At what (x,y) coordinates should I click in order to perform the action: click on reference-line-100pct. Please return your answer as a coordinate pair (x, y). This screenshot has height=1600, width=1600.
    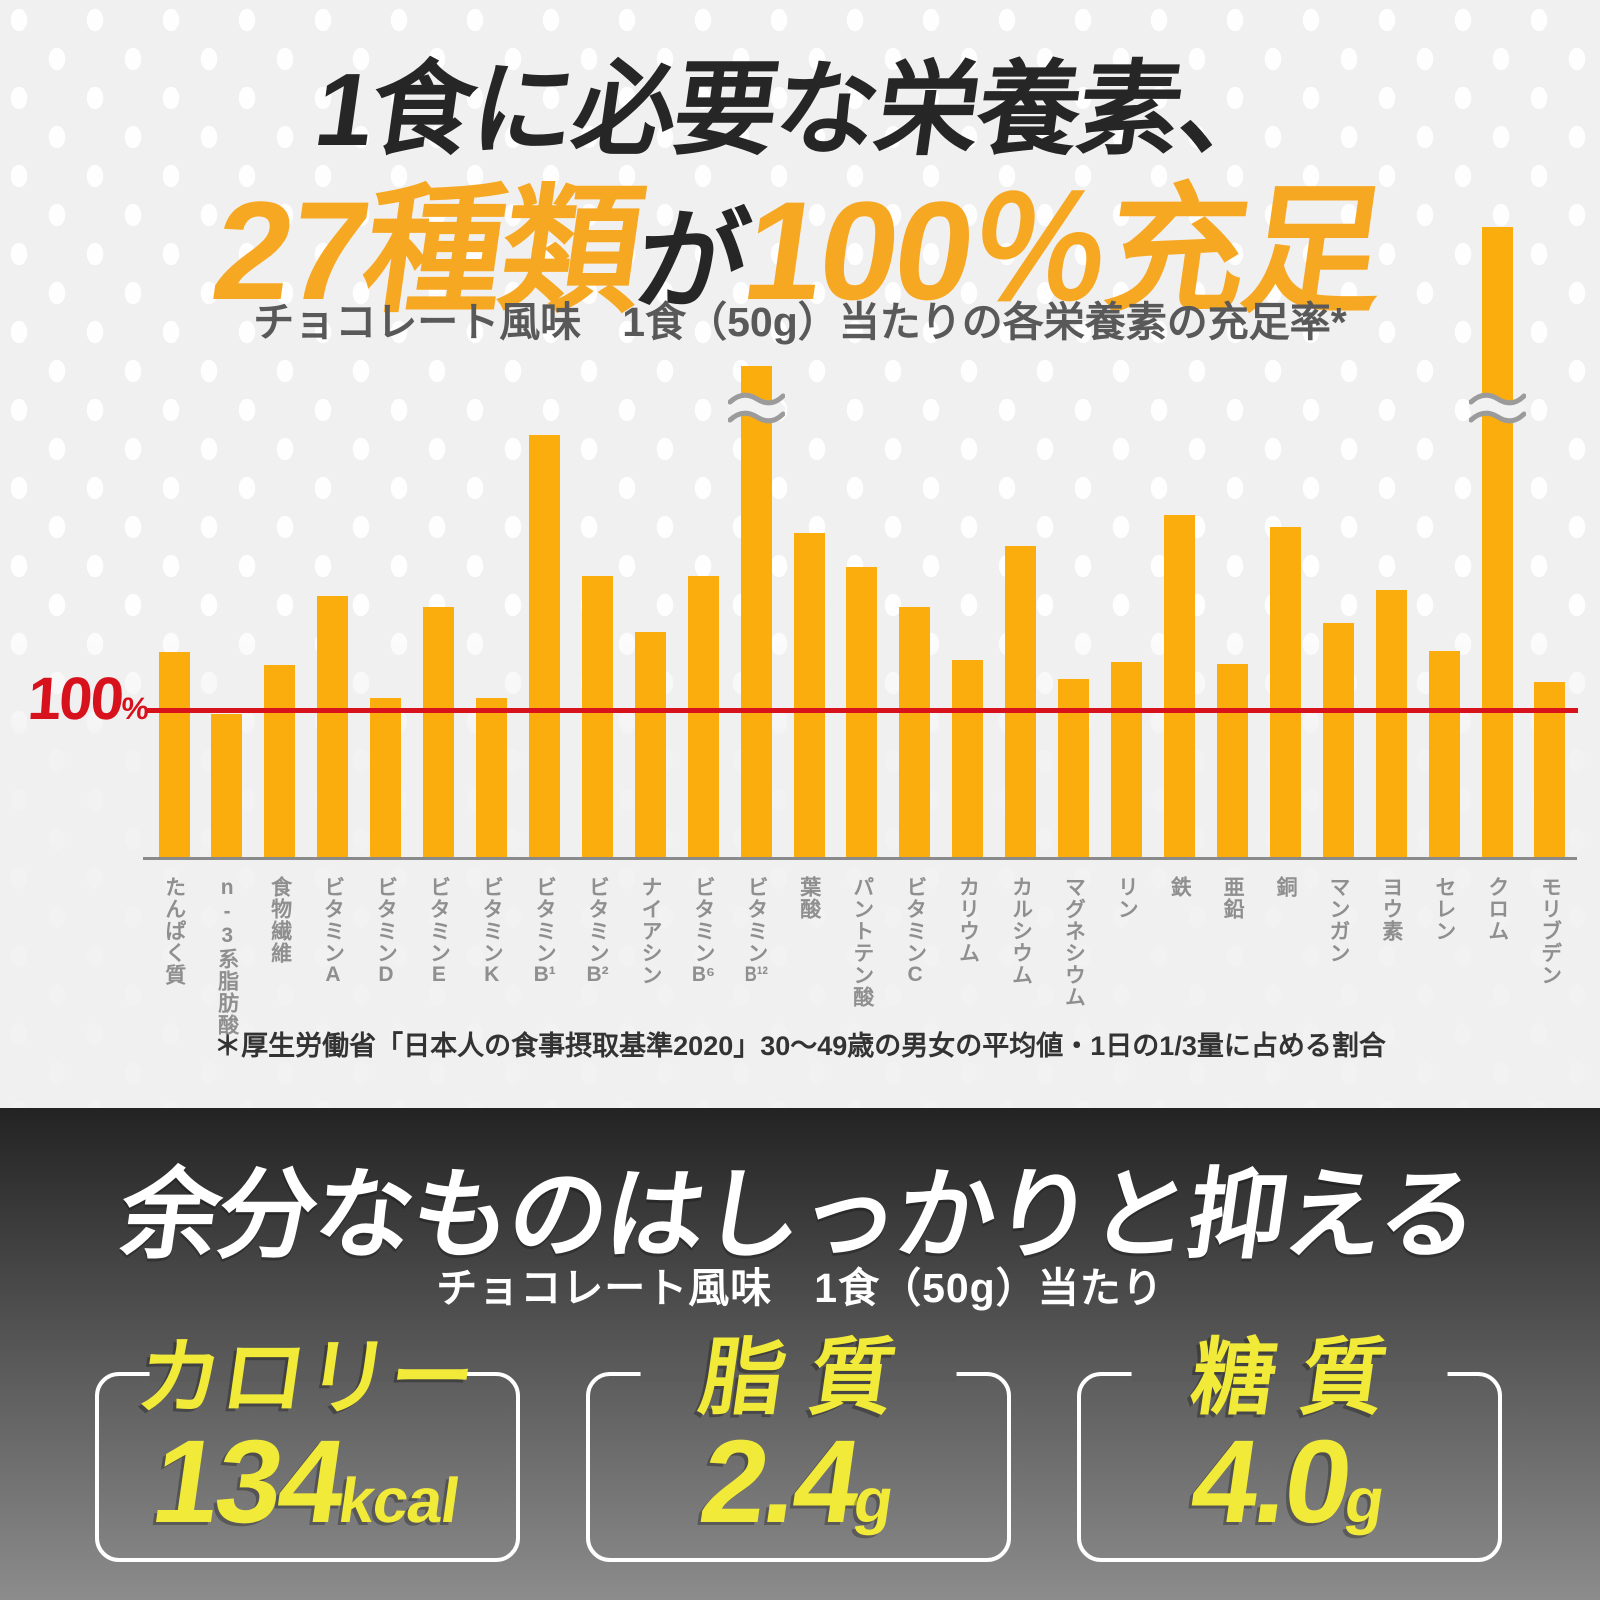
    Looking at the image, I should click on (861, 710).